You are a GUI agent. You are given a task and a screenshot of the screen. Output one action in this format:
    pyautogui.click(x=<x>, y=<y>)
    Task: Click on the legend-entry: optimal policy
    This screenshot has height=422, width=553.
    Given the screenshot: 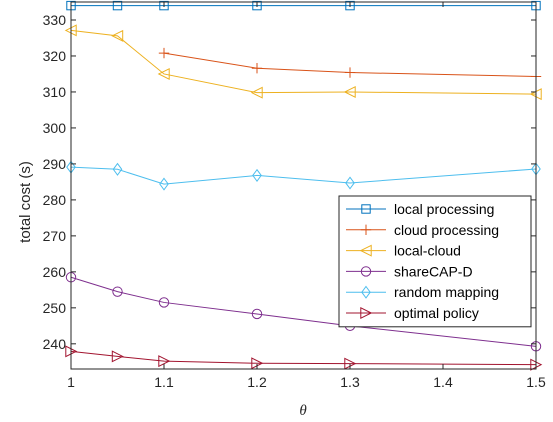 What is the action you would take?
    pyautogui.click(x=412, y=313)
    